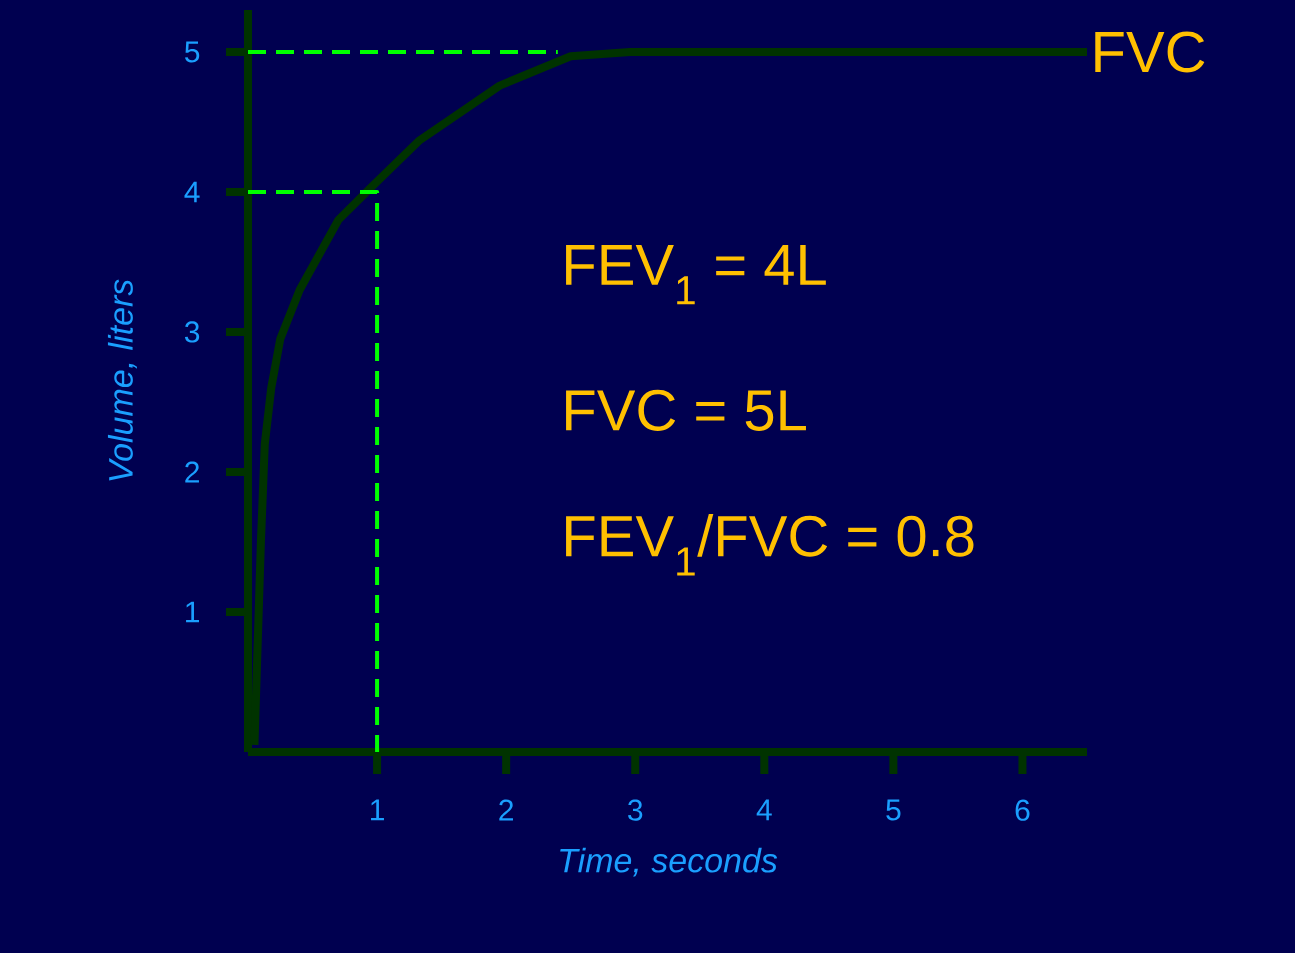  Describe the element at coordinates (686, 410) in the screenshot. I see `annotation: FVC = 5L` at that location.